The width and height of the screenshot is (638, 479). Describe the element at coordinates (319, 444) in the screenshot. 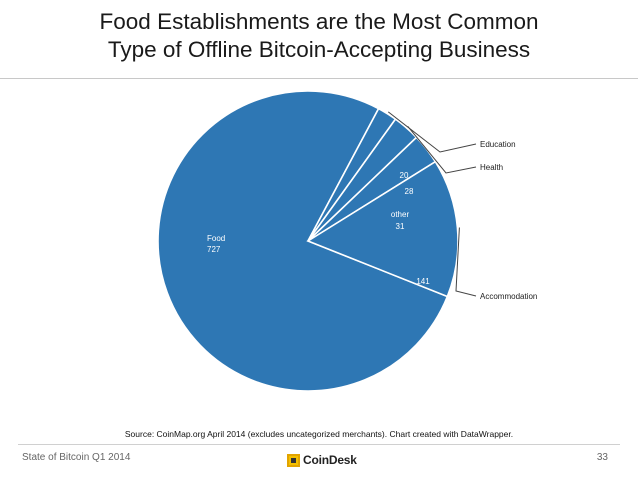

I see `footer-divider` at that location.